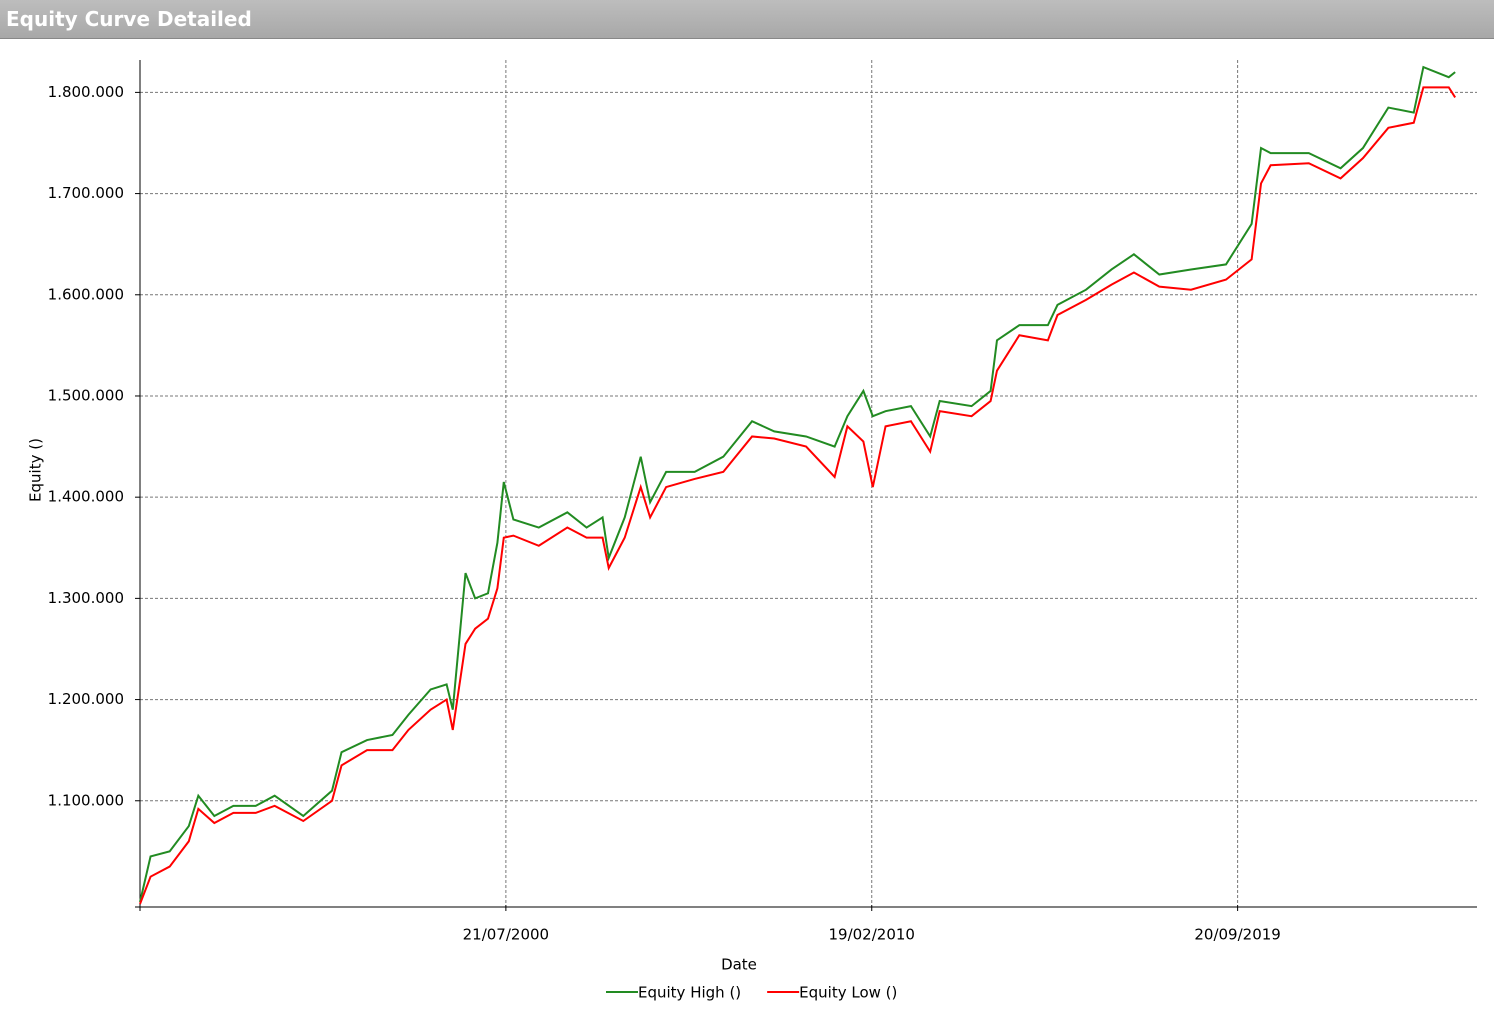 The height and width of the screenshot is (1010, 1494). I want to click on y-tick-label: 1.700.000, so click(86, 193).